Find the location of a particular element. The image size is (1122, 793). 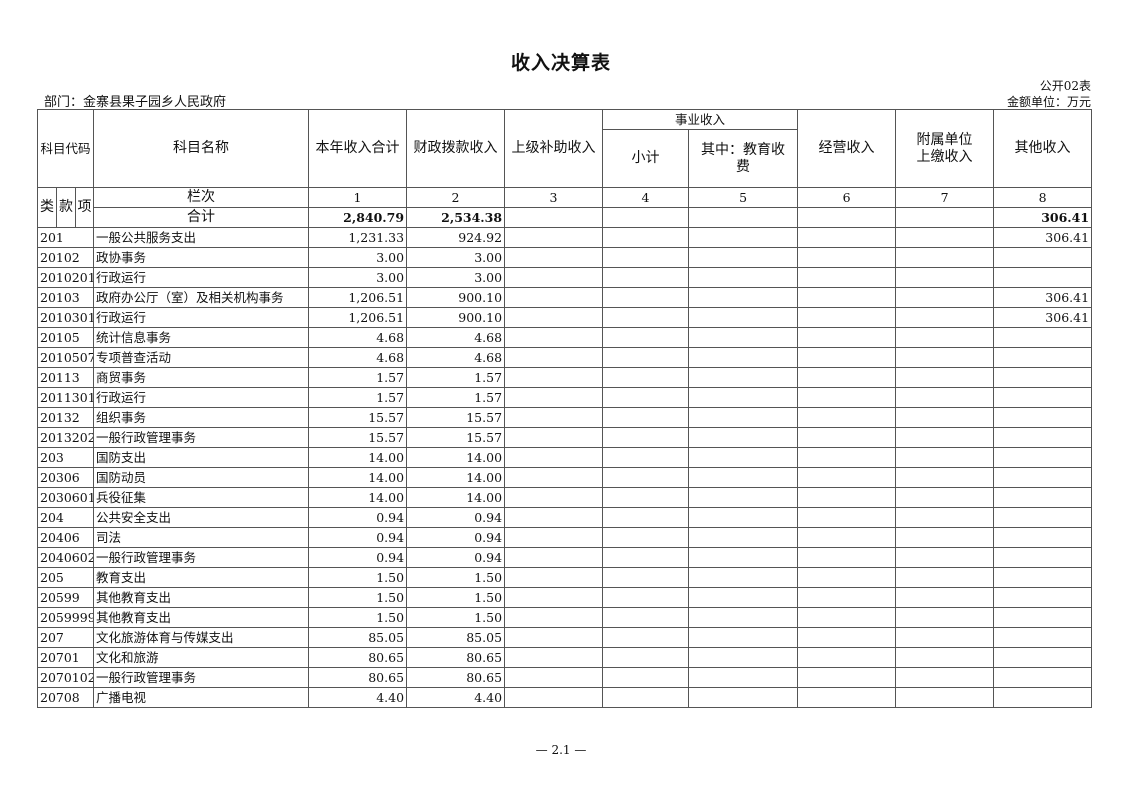

subject-name: 专项普查活动 is located at coordinates (201, 357).